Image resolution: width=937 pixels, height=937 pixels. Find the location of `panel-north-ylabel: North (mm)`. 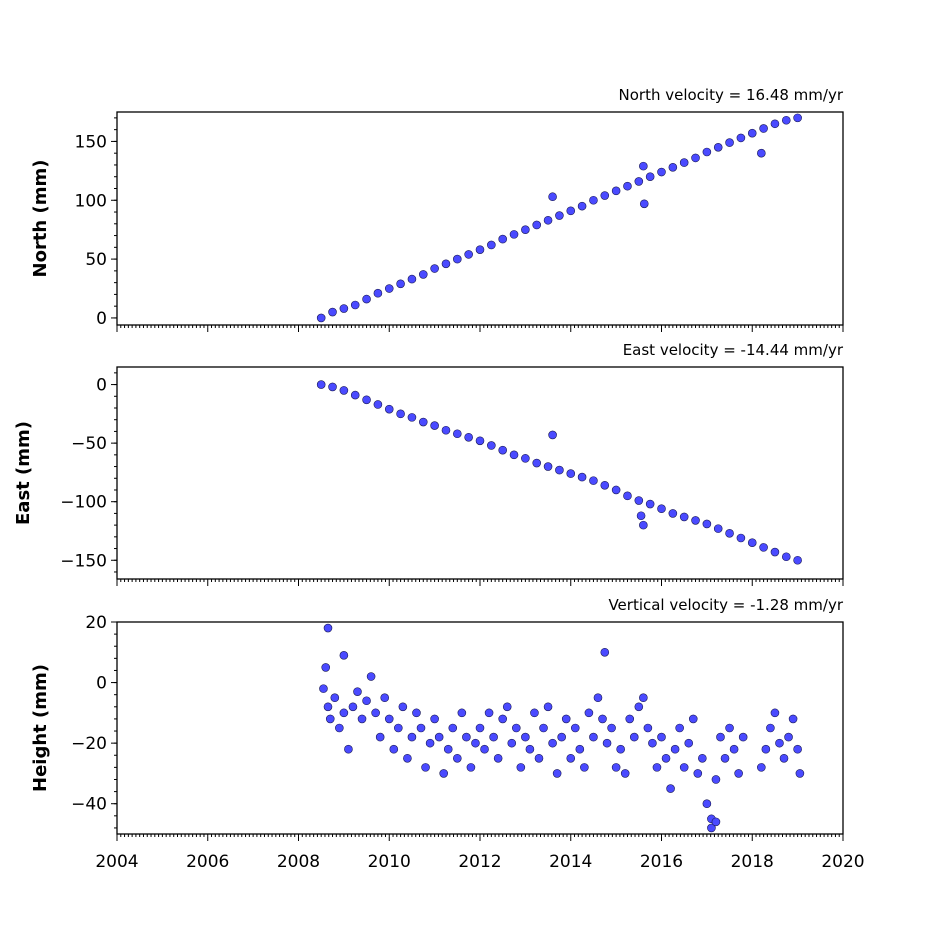

panel-north-ylabel: North (mm) is located at coordinates (40, 219).